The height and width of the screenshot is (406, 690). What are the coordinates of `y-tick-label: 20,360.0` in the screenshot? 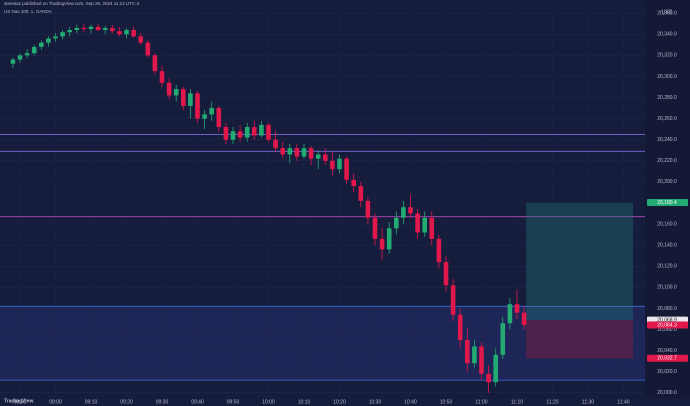 It's located at (667, 13).